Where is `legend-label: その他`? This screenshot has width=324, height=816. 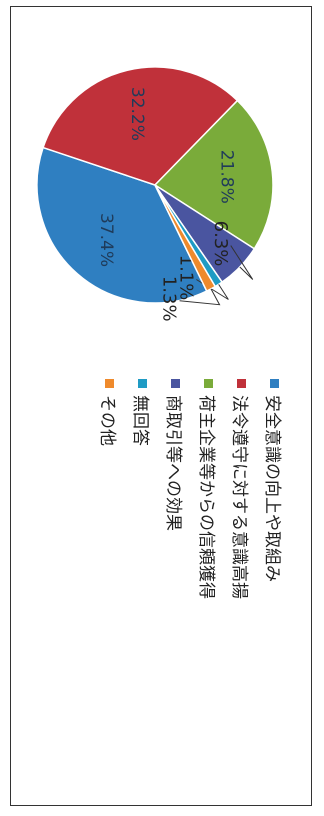 legend-label: その他 is located at coordinates (107, 420).